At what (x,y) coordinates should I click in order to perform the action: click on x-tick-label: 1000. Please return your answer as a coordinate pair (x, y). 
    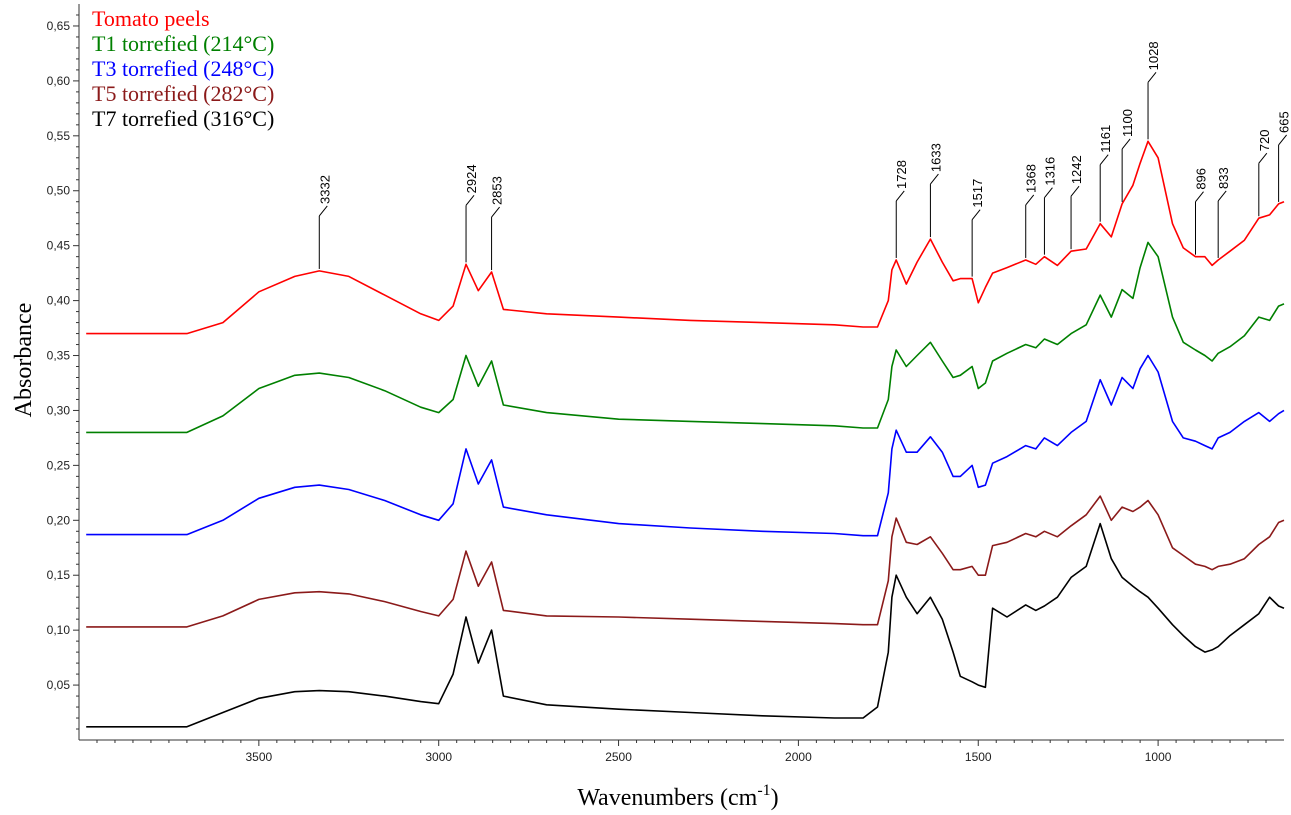
    Looking at the image, I should click on (1158, 757).